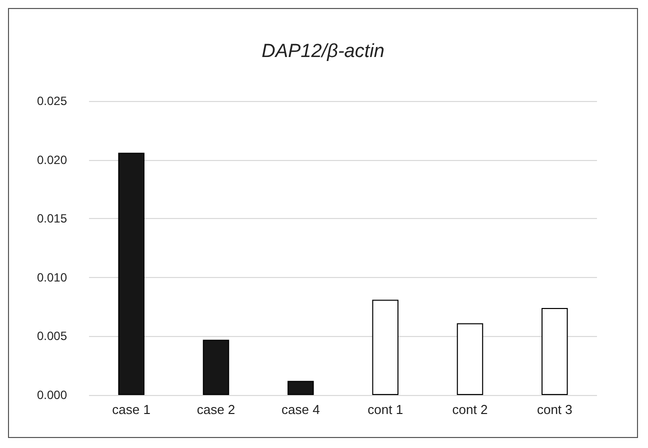 The image size is (648, 448). I want to click on y-tick-label: 0.025, so click(52, 101).